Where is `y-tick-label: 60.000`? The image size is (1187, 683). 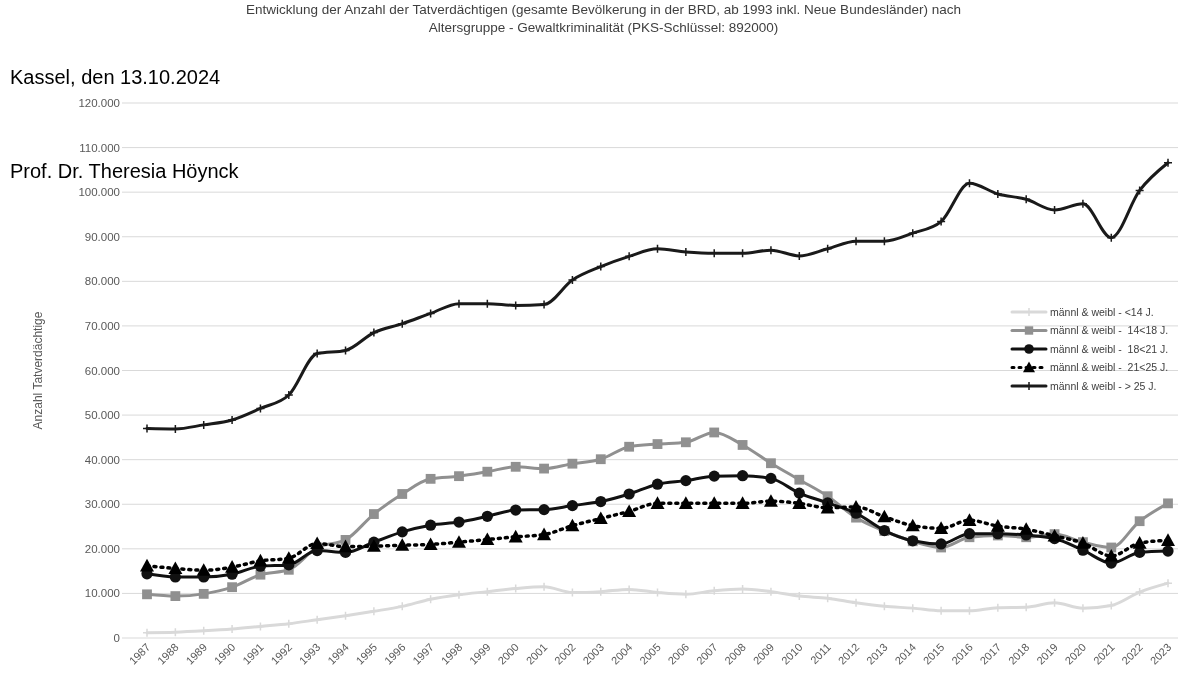
y-tick-label: 60.000 is located at coordinates (102, 370).